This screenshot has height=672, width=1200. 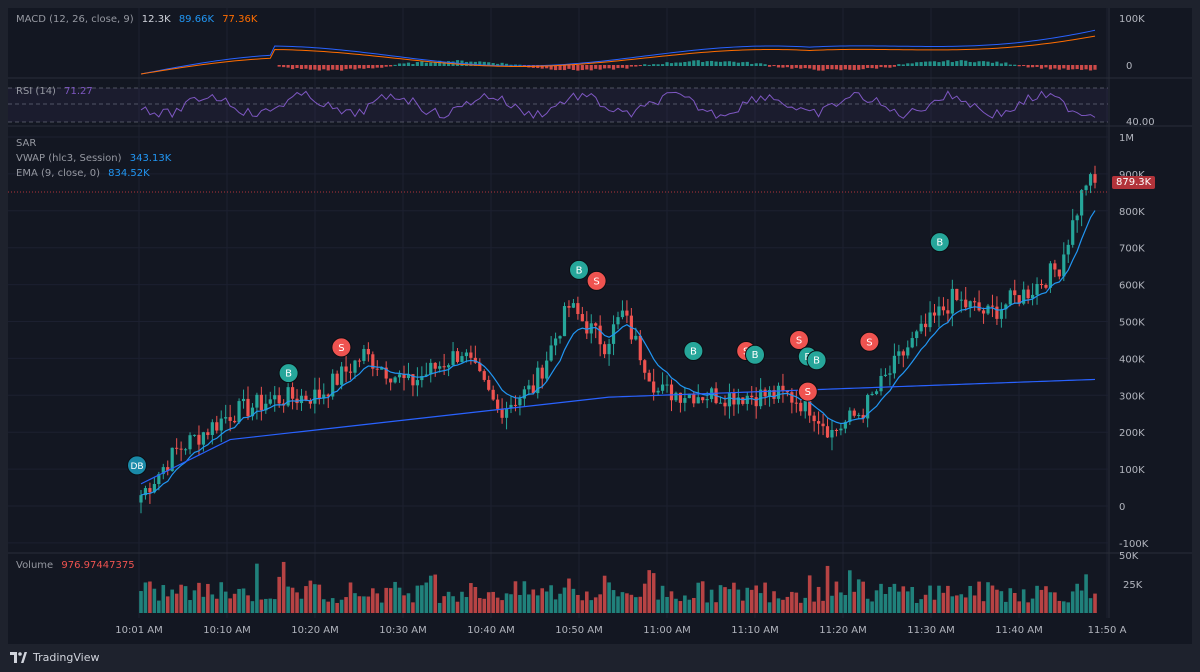 What do you see at coordinates (54, 657) in the screenshot?
I see `brand-logo: TradingView` at bounding box center [54, 657].